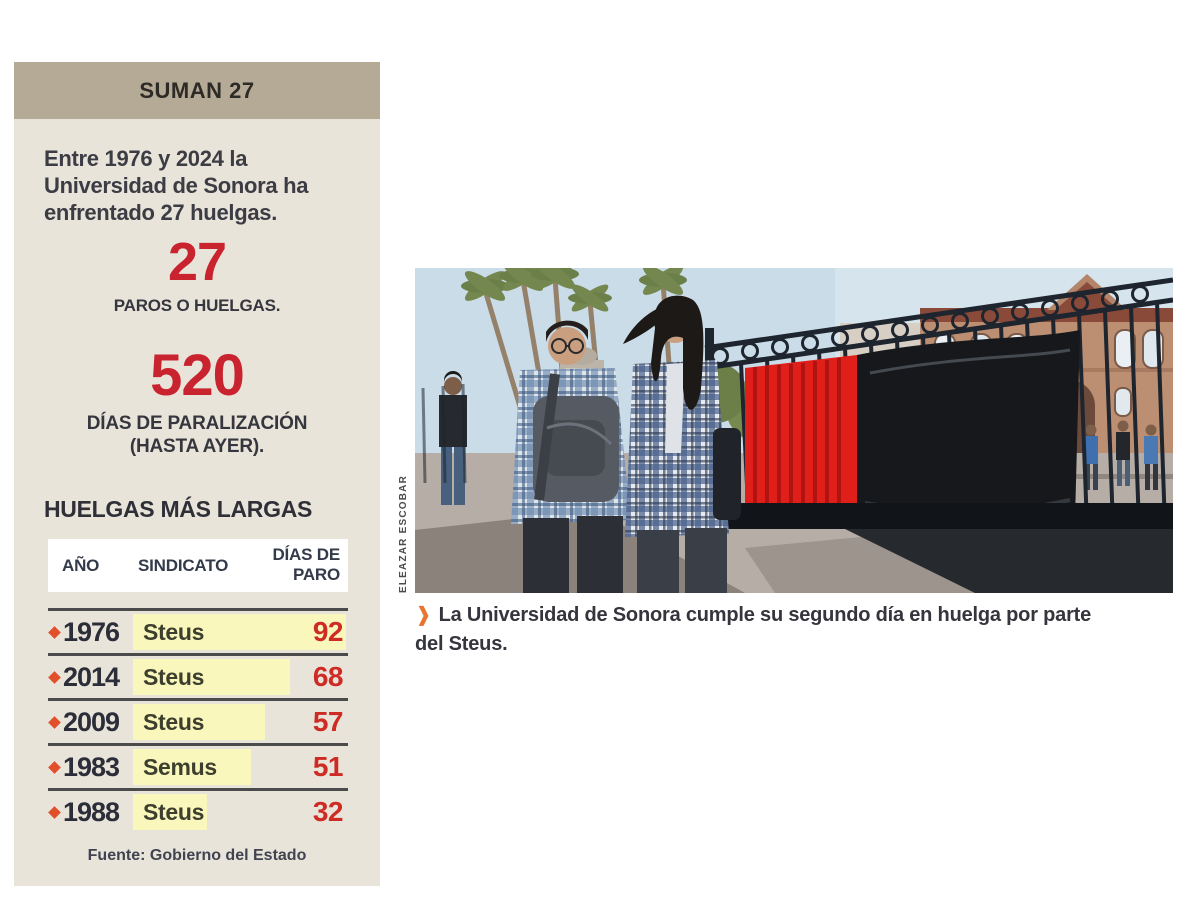 The image size is (1200, 901). I want to click on table-row: 1976 Steus 92, so click(198, 630).